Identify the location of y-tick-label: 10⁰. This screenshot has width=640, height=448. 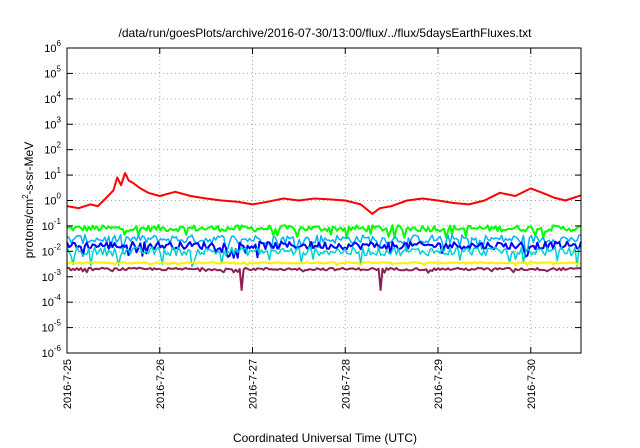
(52, 200).